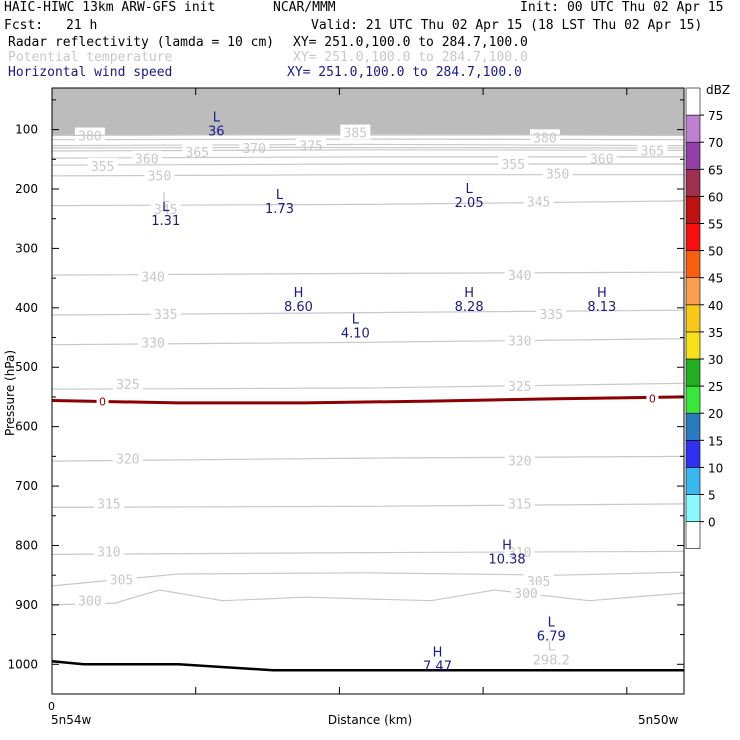 The width and height of the screenshot is (740, 740). What do you see at coordinates (715, 468) in the screenshot?
I see `colorbar-level-label: 10` at bounding box center [715, 468].